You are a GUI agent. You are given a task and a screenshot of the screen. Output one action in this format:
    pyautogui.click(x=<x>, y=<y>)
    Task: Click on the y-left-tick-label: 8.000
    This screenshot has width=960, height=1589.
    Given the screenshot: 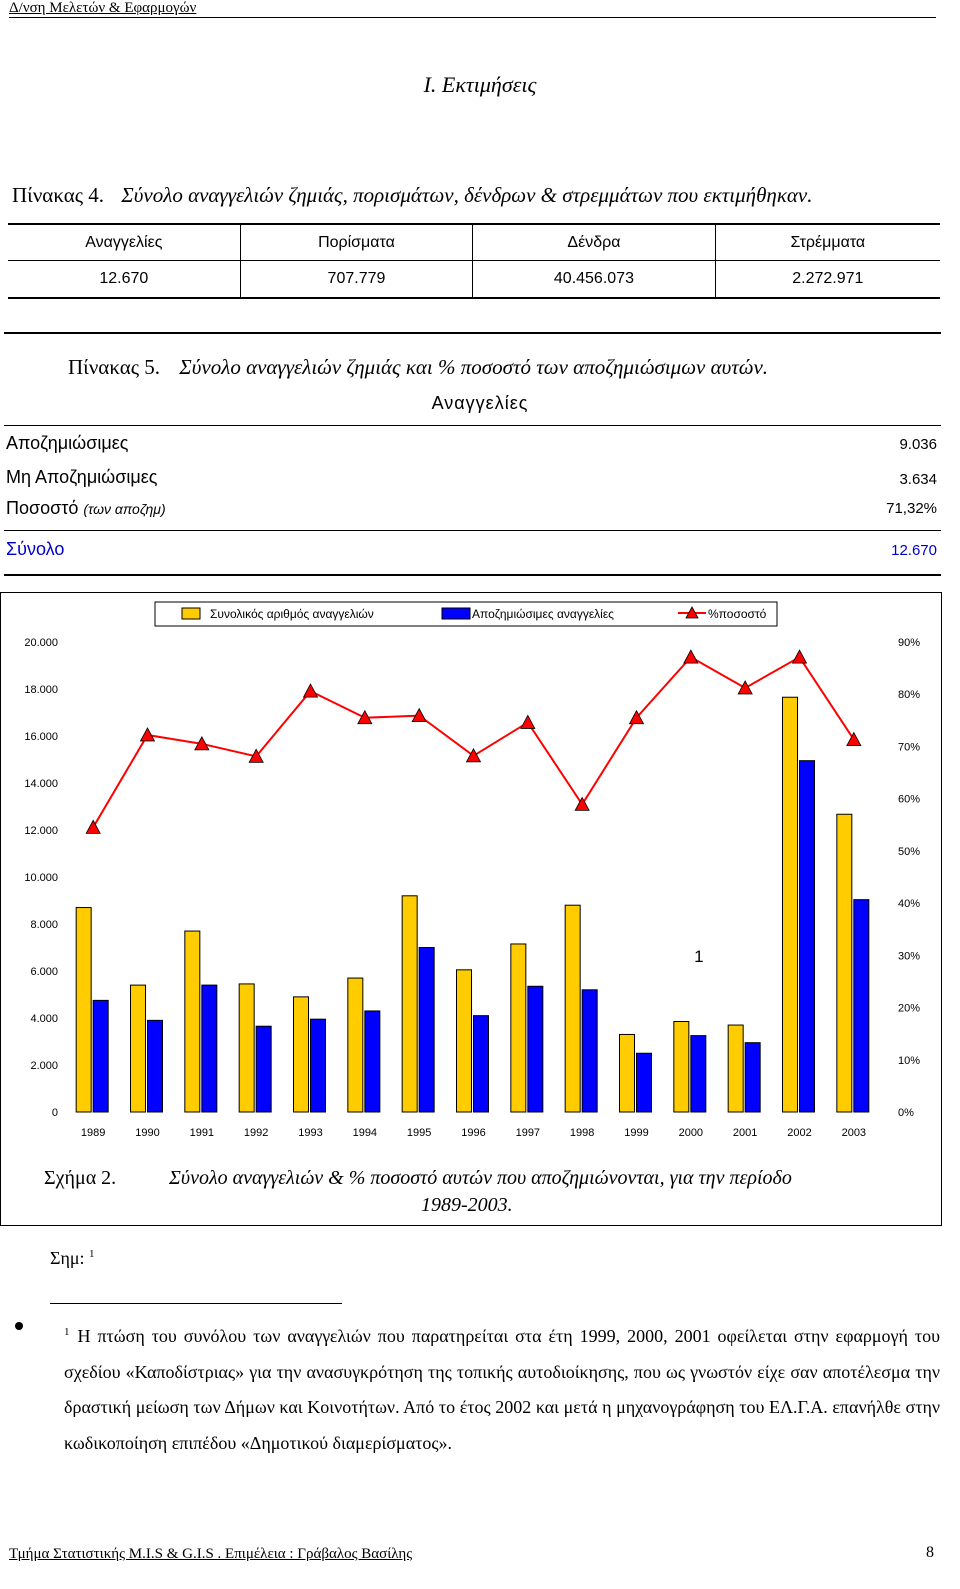 What is the action you would take?
    pyautogui.click(x=44, y=925)
    